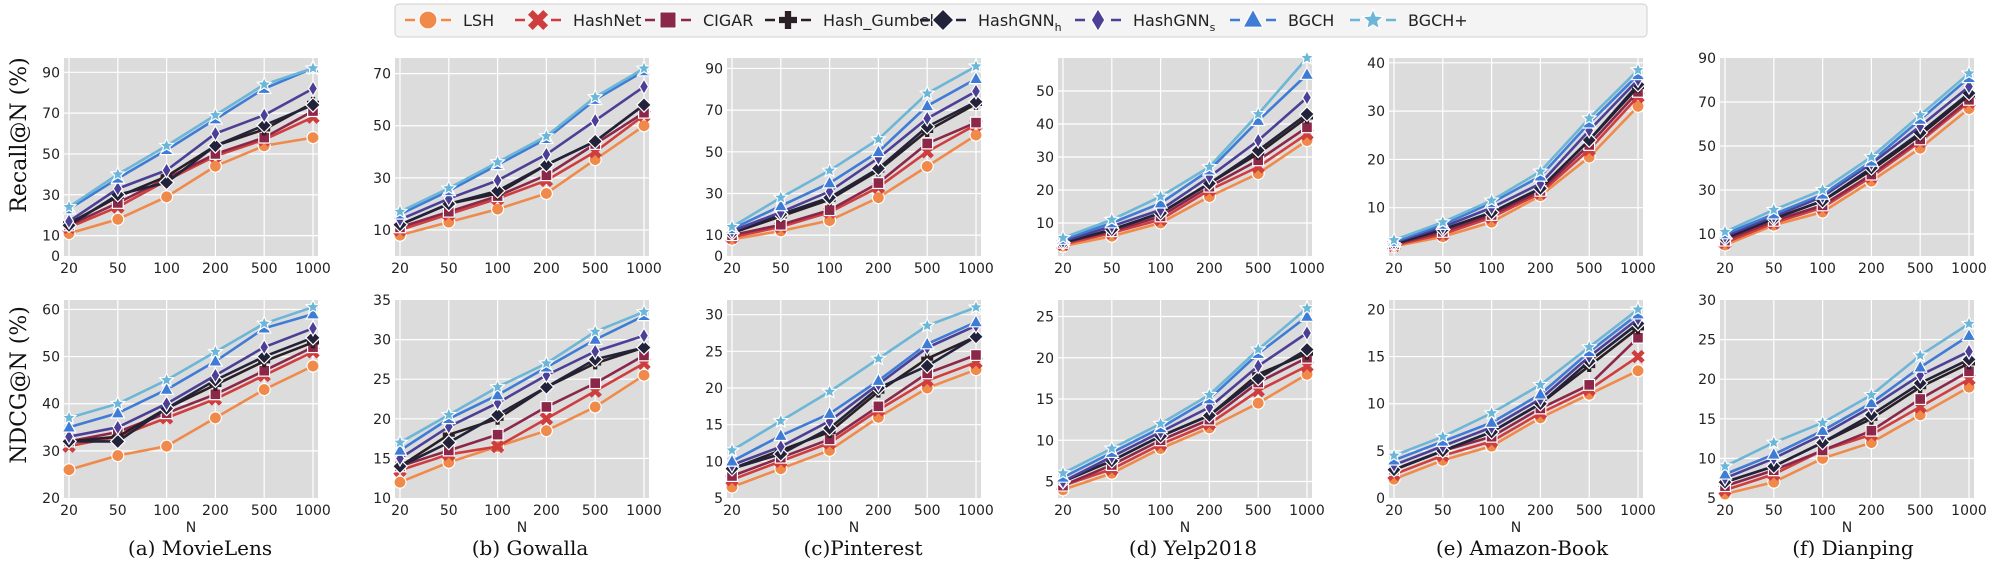 The image size is (1993, 563). I want to click on chart-gowalla-recall: 10 30 50 70 20 50 100 200 500 1000, so click(517, 167).